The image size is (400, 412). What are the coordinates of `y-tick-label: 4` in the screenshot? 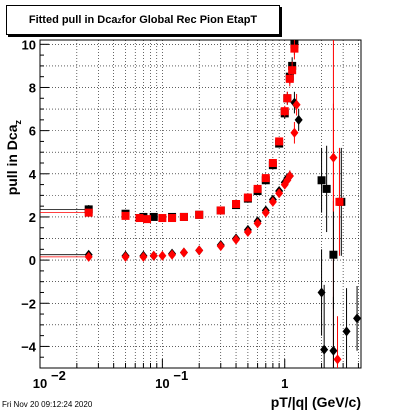 It's located at (33, 174).